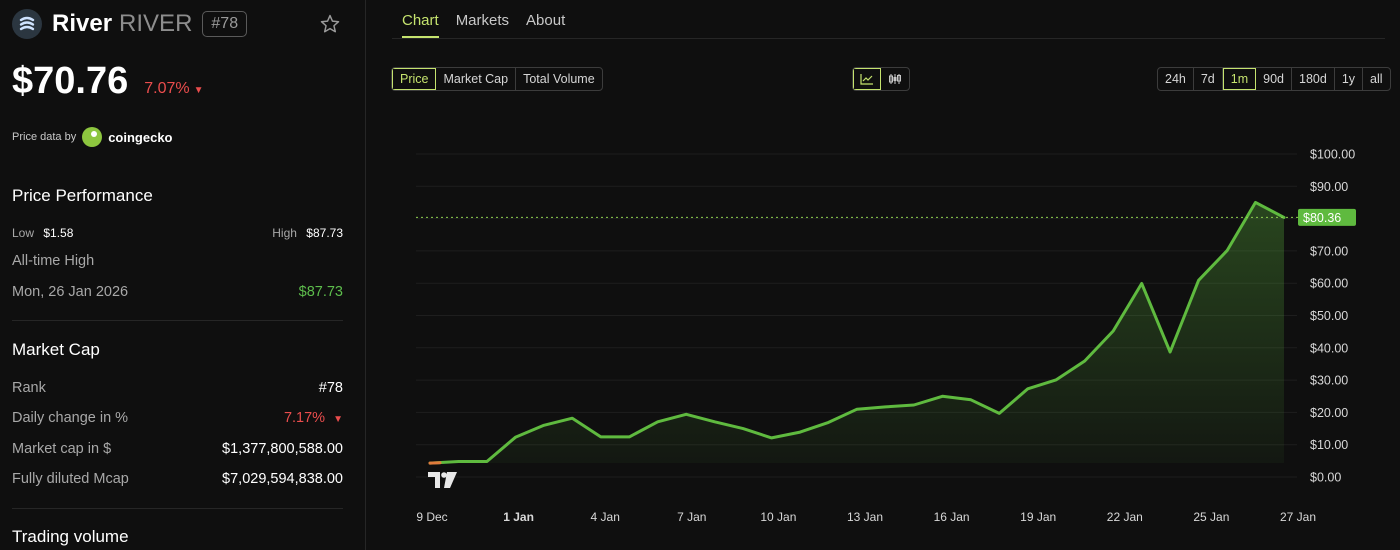 This screenshot has width=1400, height=550. Describe the element at coordinates (605, 517) in the screenshot. I see `x-tick-label: 4 Jan` at that location.